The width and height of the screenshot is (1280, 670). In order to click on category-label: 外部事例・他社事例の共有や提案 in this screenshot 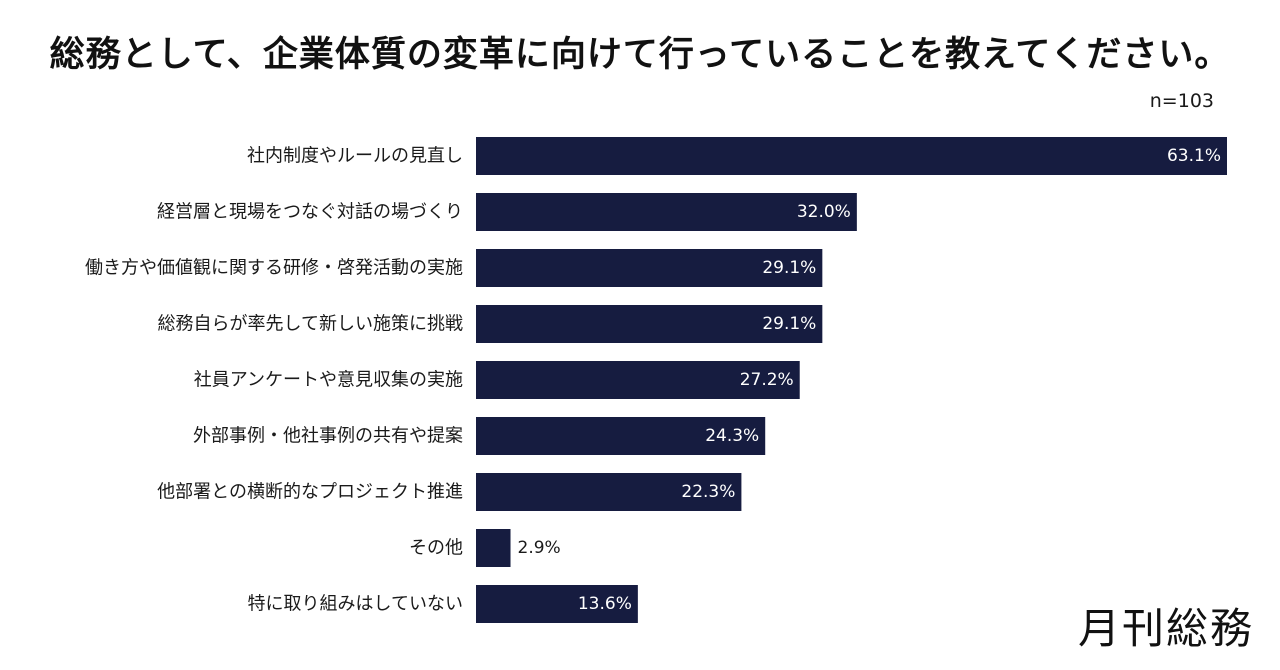, I will do `click(328, 436)`.